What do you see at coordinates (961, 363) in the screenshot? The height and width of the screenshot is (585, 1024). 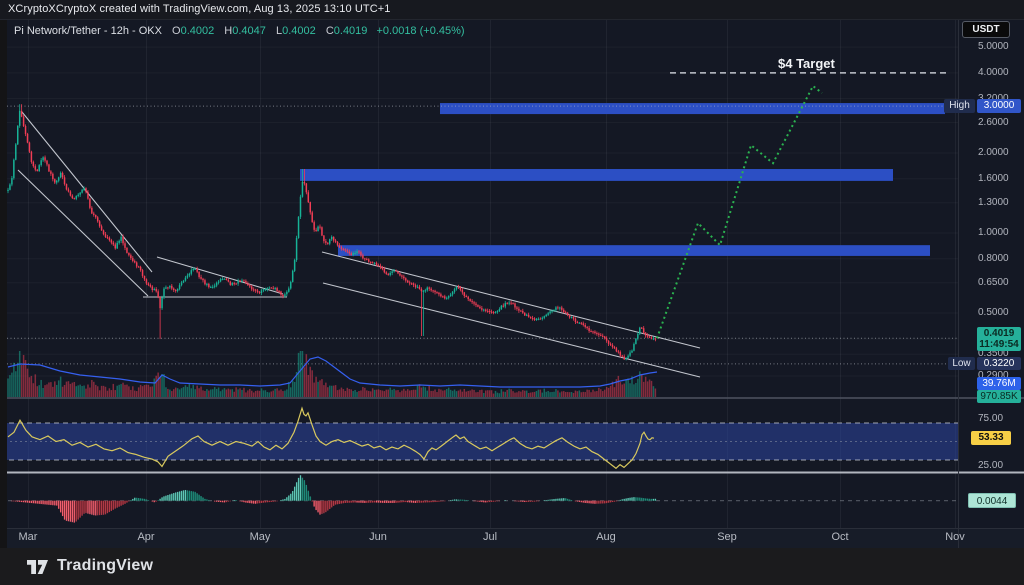 I see `low-line-tag: Low` at bounding box center [961, 363].